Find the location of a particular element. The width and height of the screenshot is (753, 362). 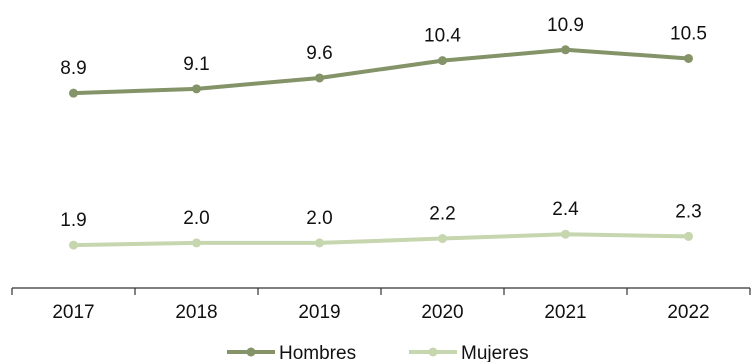

data-point-hombres-2021 is located at coordinates (565, 50).